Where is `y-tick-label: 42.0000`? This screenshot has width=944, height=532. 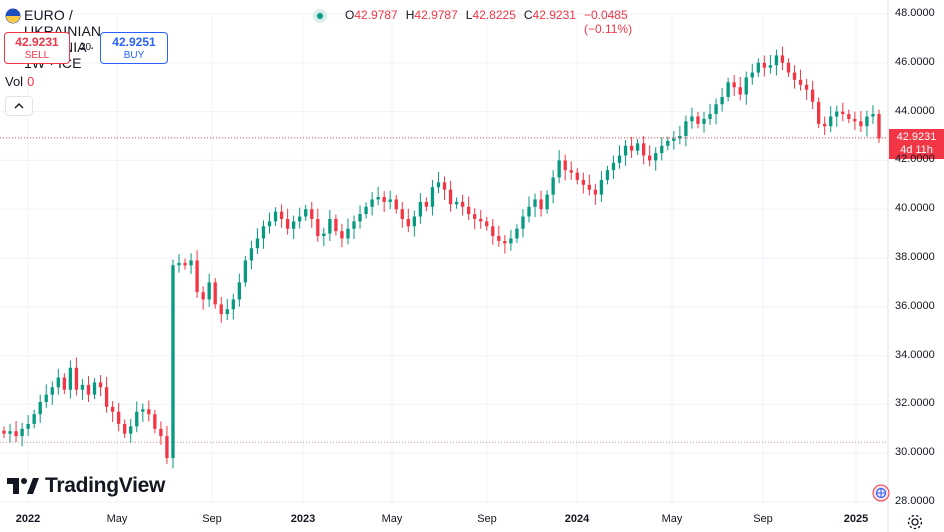
y-tick-label: 42.0000 is located at coordinates (915, 159).